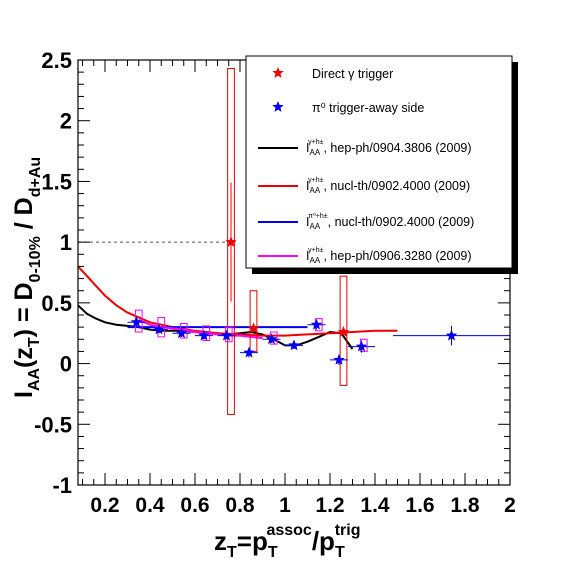 The height and width of the screenshot is (561, 567). What do you see at coordinates (240, 505) in the screenshot?
I see `x-tick-label: 0.8` at bounding box center [240, 505].